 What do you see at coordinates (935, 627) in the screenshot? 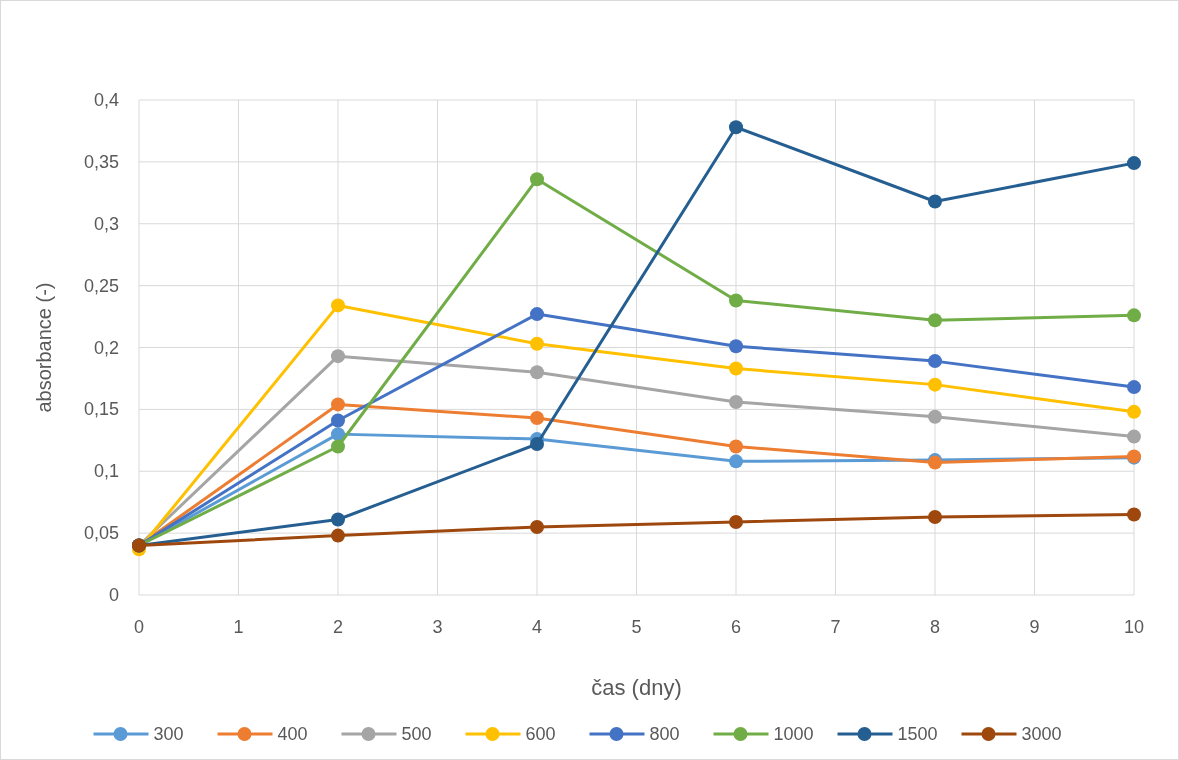
I see `x-tick-label: 8` at bounding box center [935, 627].